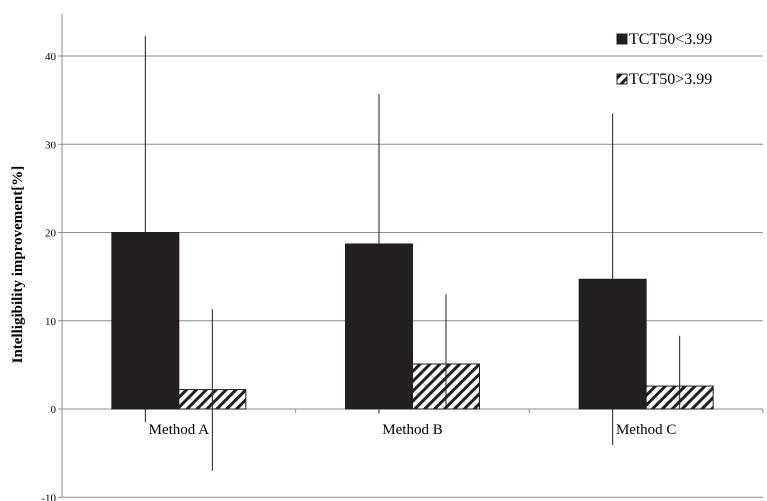 This screenshot has width=767, height=501. Describe the element at coordinates (670, 39) in the screenshot. I see `legend-label: TCT50<3.99` at that location.